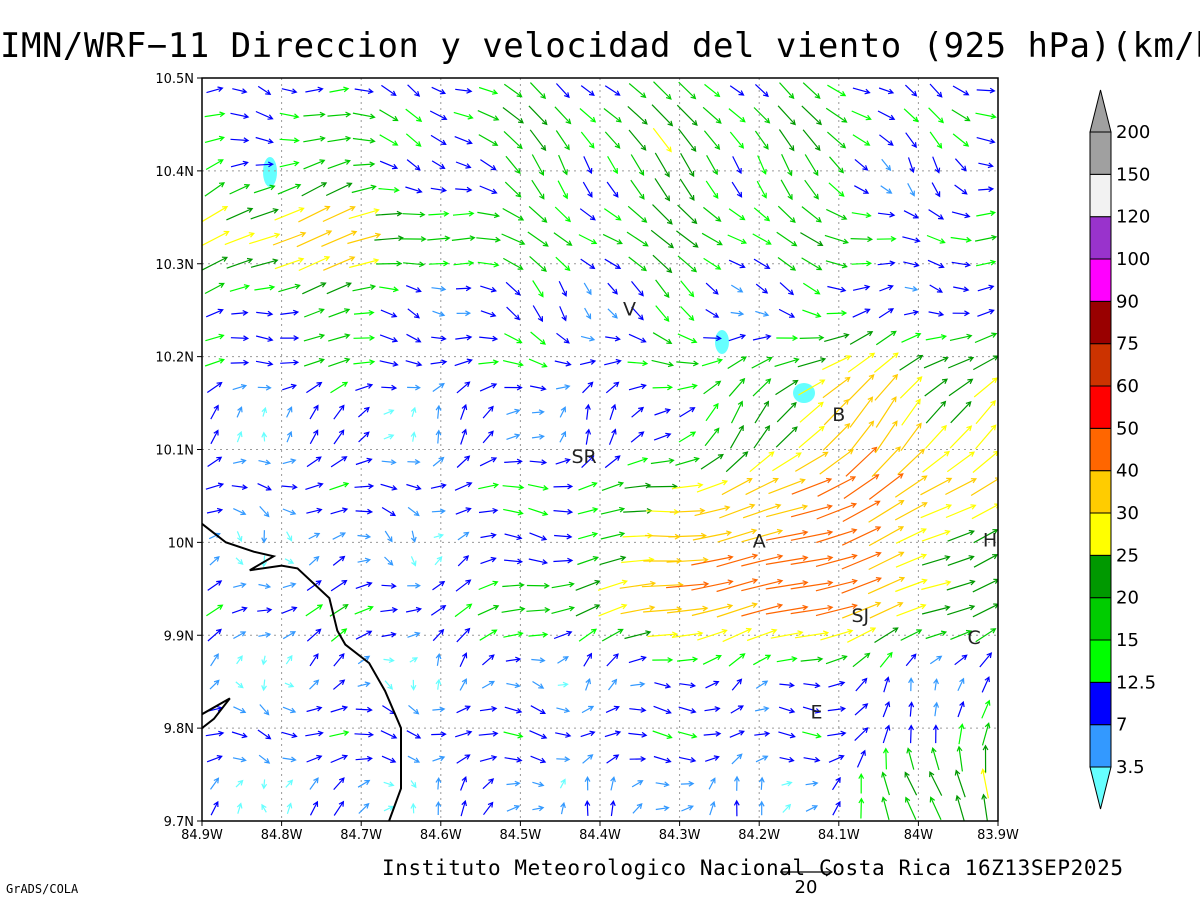 The image size is (1200, 900). What do you see at coordinates (1127, 386) in the screenshot?
I see `colorbar-label: 60` at bounding box center [1127, 386].